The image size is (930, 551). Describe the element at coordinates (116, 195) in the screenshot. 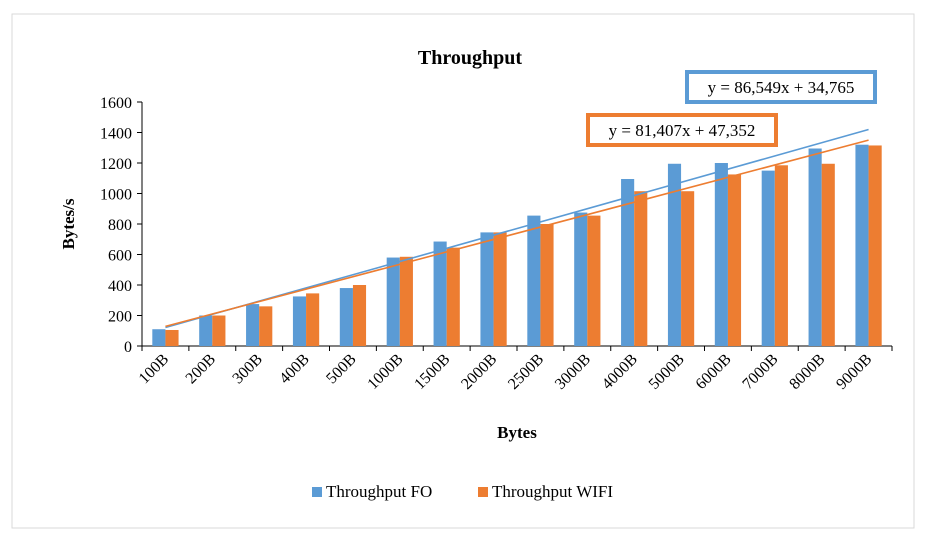

I see `y-tick-label: 1000` at that location.